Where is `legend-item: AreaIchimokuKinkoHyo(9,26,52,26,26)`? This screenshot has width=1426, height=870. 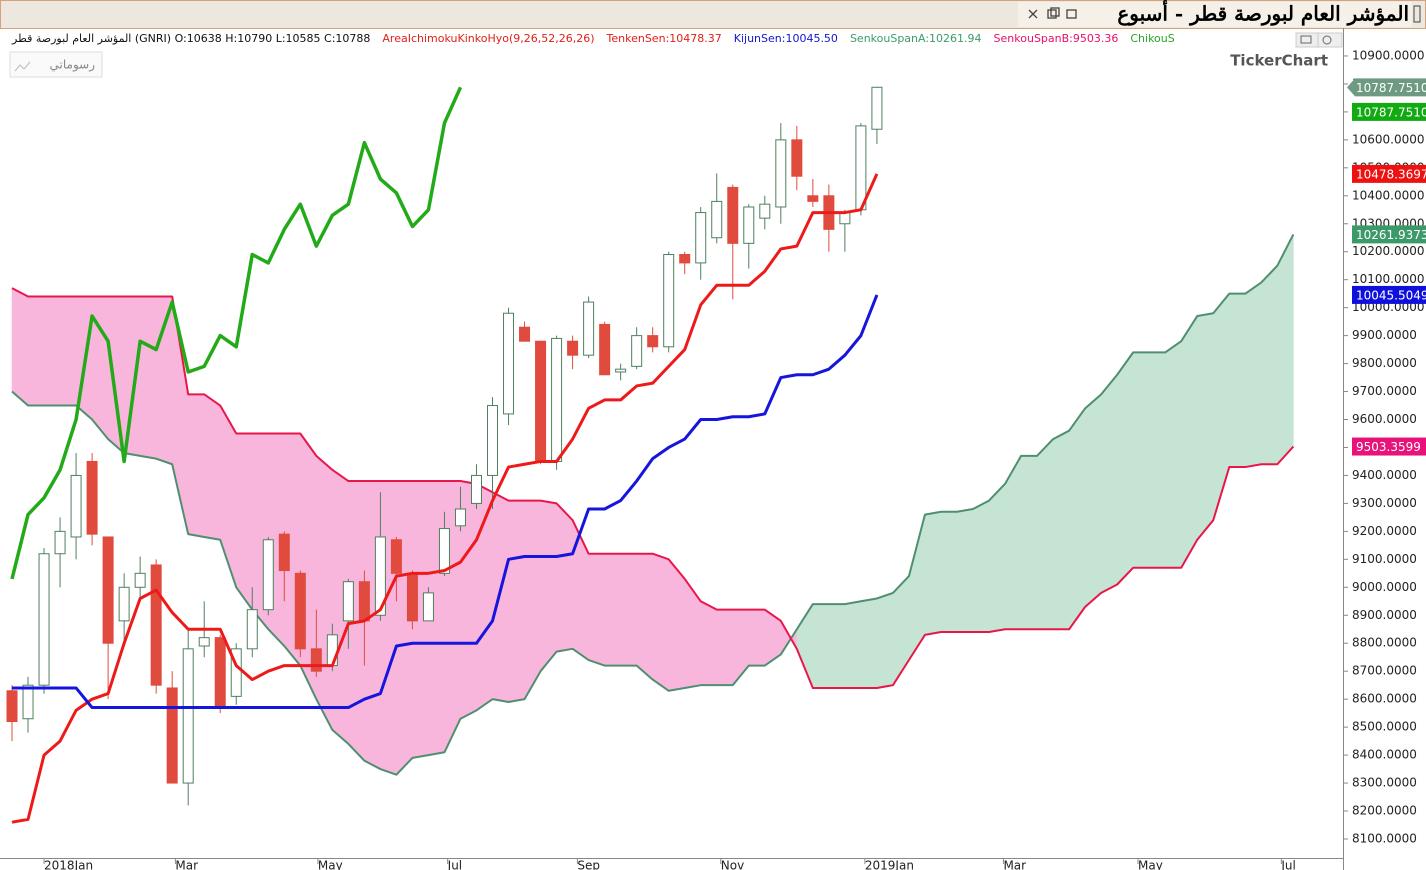 legend-item: AreaIchimokuKinkoHyo(9,26,52,26,26) is located at coordinates (488, 38).